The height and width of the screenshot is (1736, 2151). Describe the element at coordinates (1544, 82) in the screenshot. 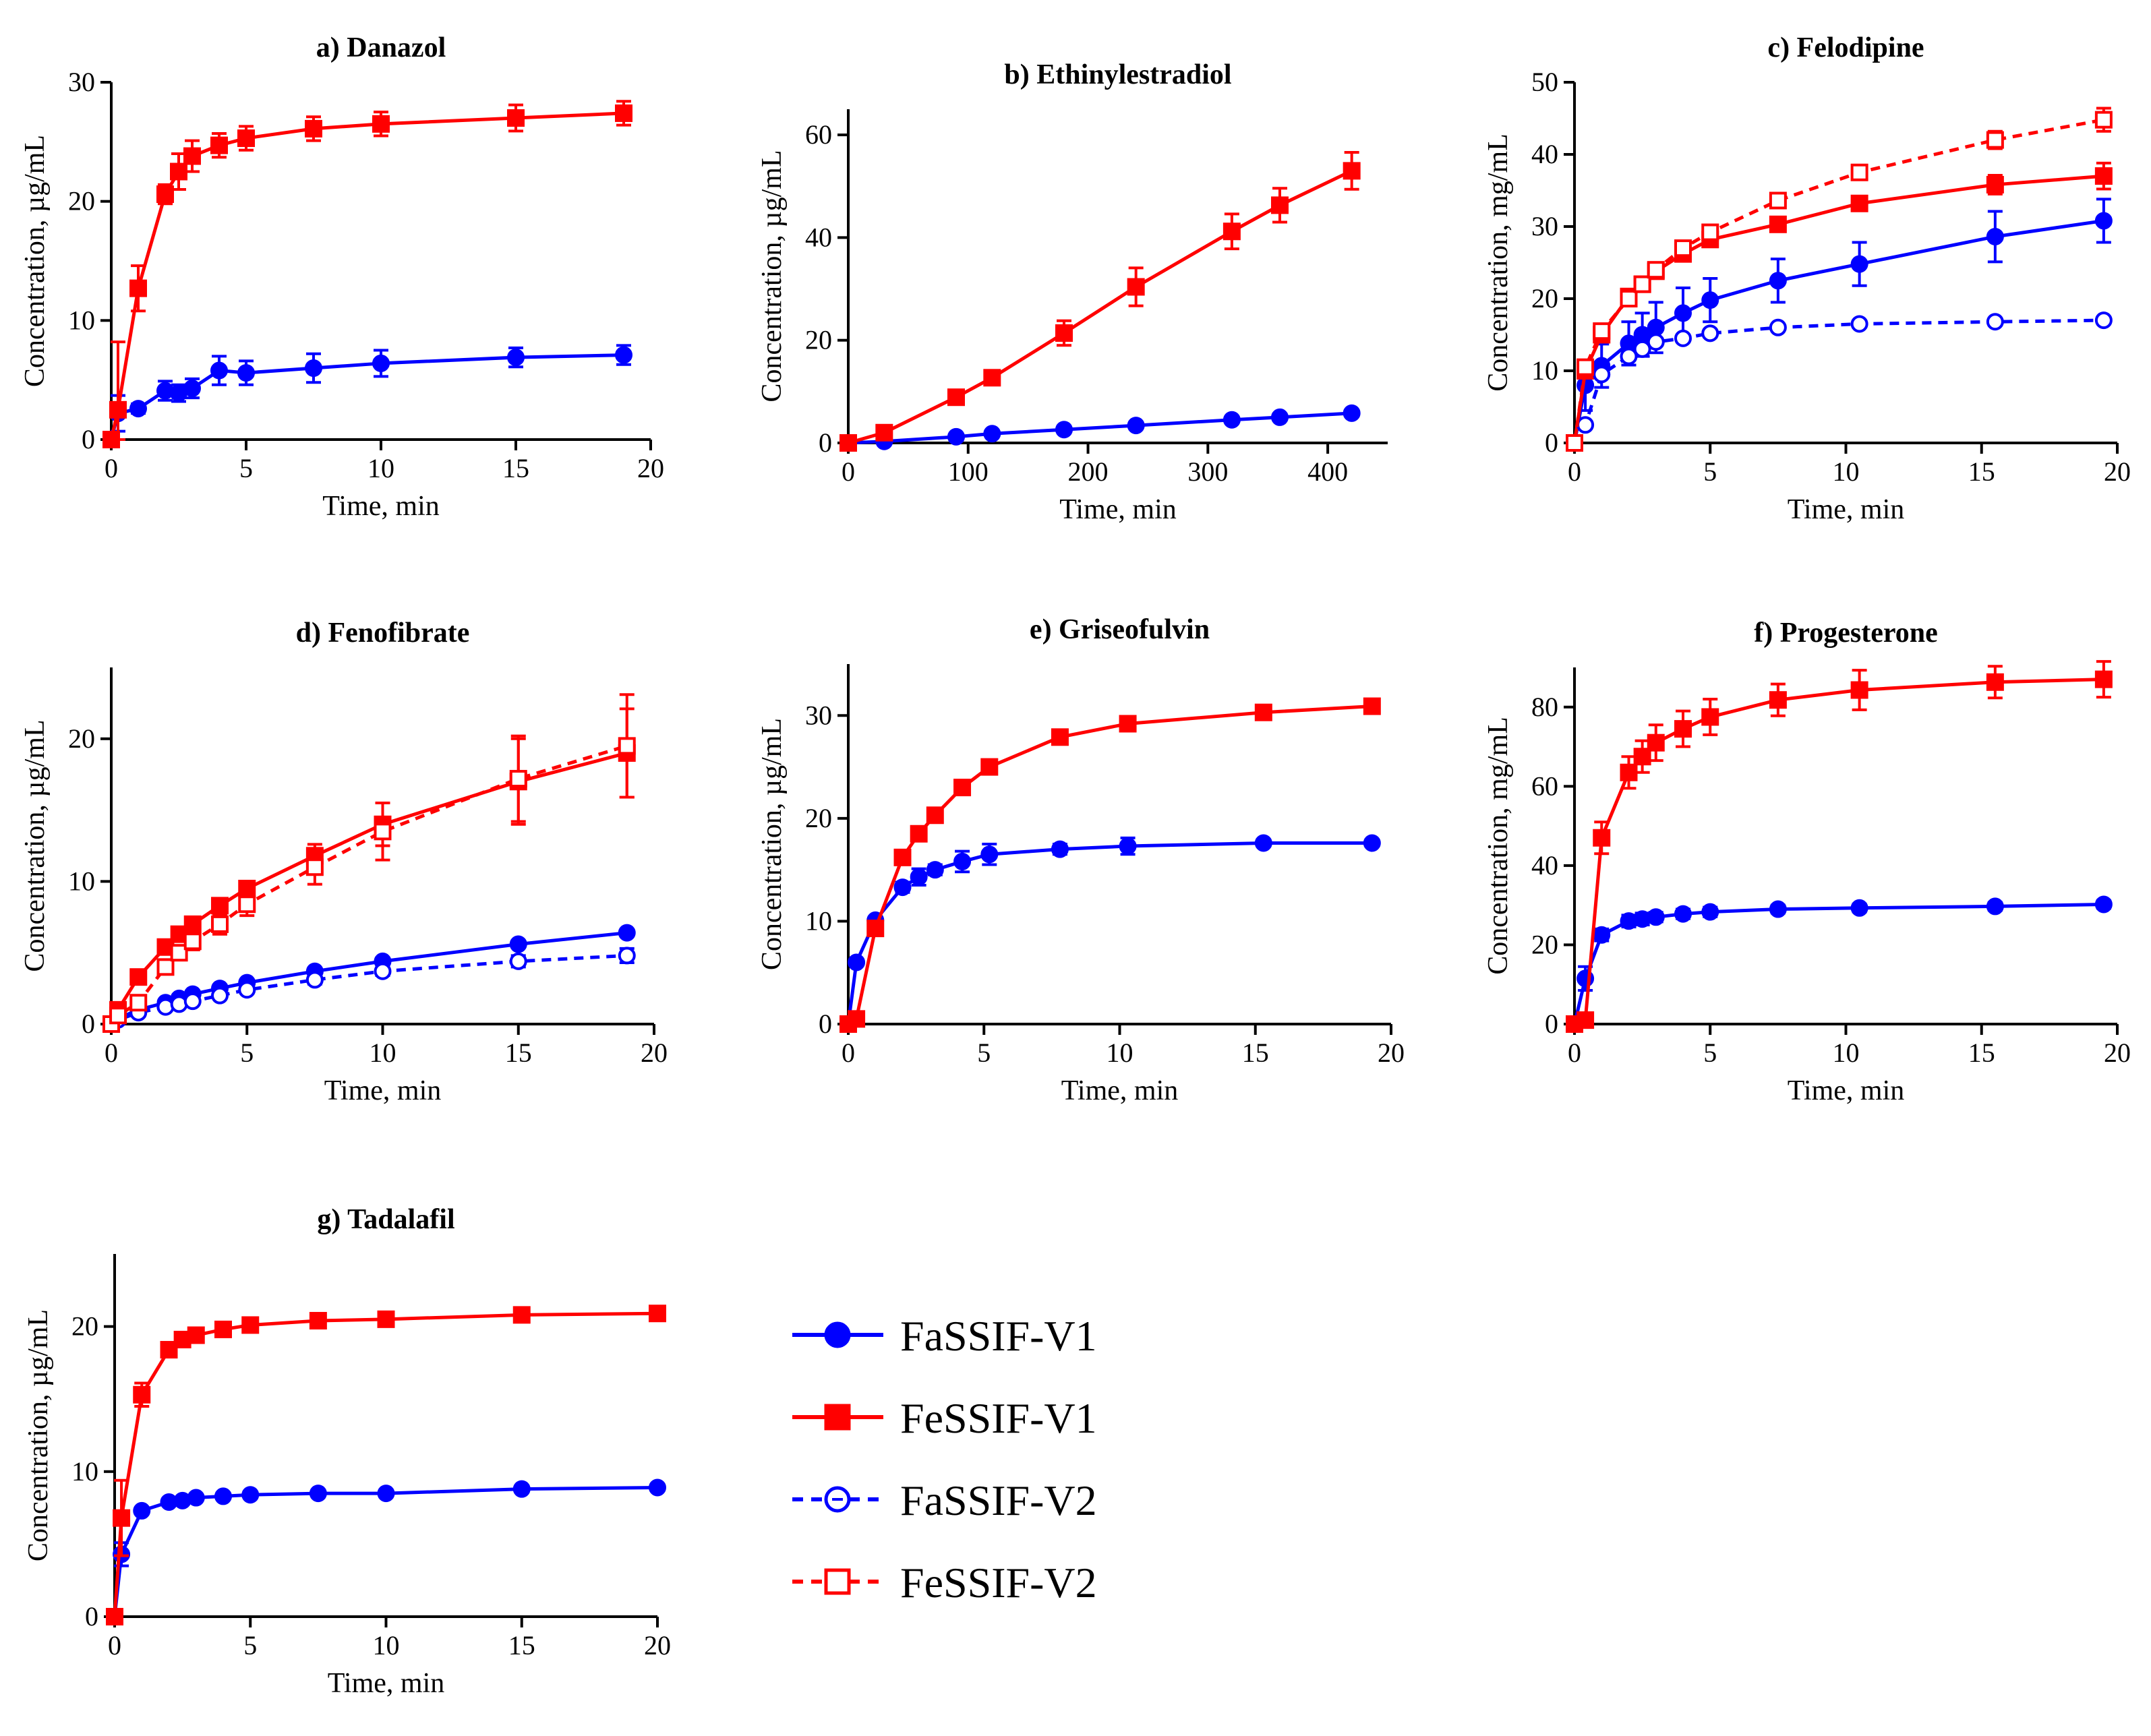

I see `y-tick-label: 50` at that location.